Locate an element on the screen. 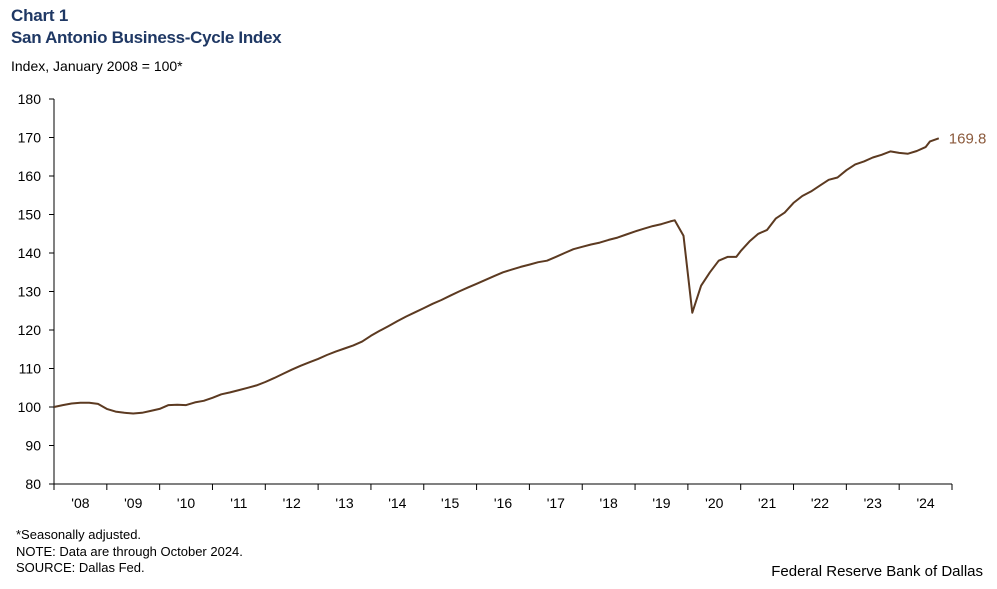  x-tick-label: '16 is located at coordinates (503, 503).